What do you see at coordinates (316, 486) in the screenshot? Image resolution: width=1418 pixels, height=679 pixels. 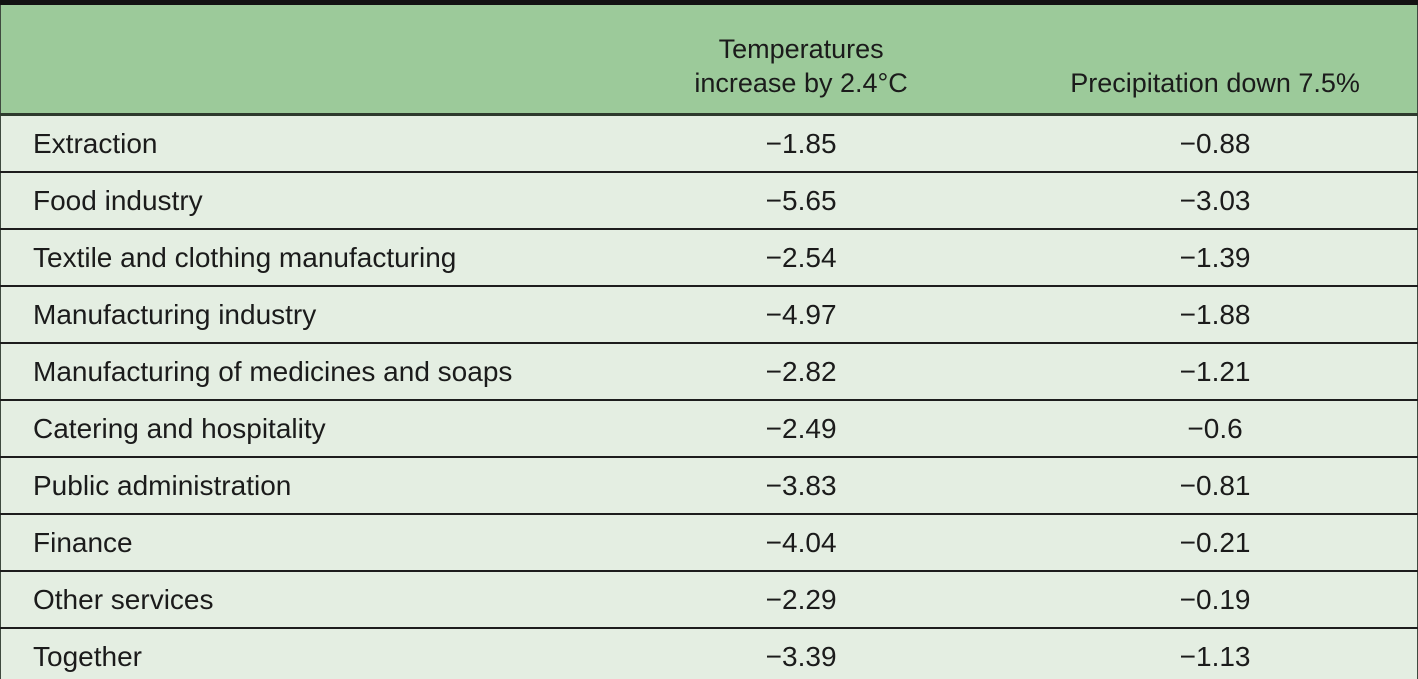 I see `row-label: Public administration` at bounding box center [316, 486].